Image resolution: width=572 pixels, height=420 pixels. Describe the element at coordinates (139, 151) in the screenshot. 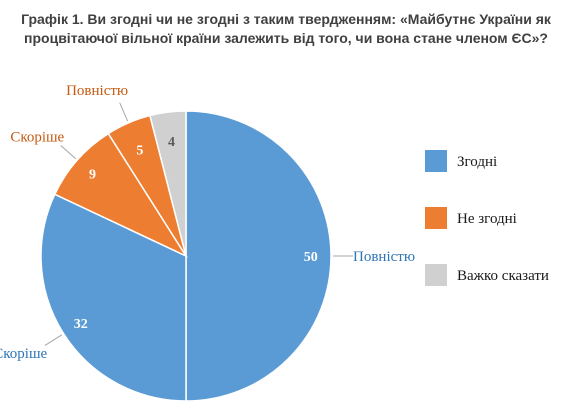

I see `slice-value-label: 5` at that location.